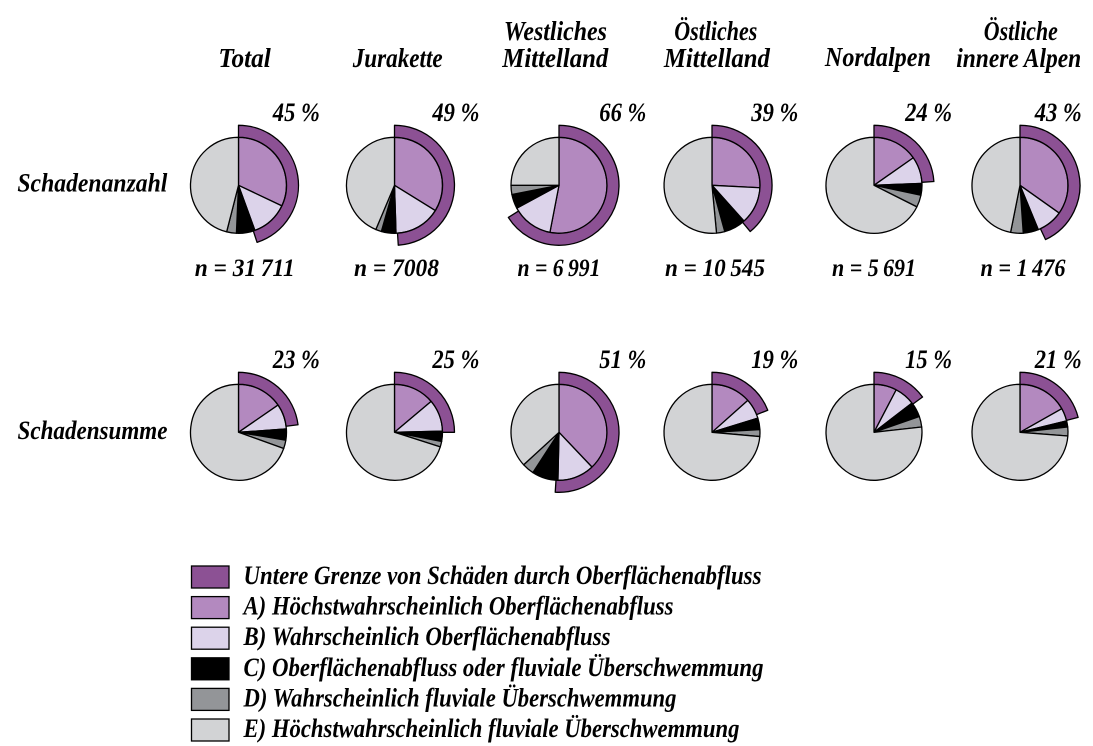 The image size is (1093, 746). What do you see at coordinates (715, 31) in the screenshot?
I see `svg-text: Östliches` at bounding box center [715, 31].